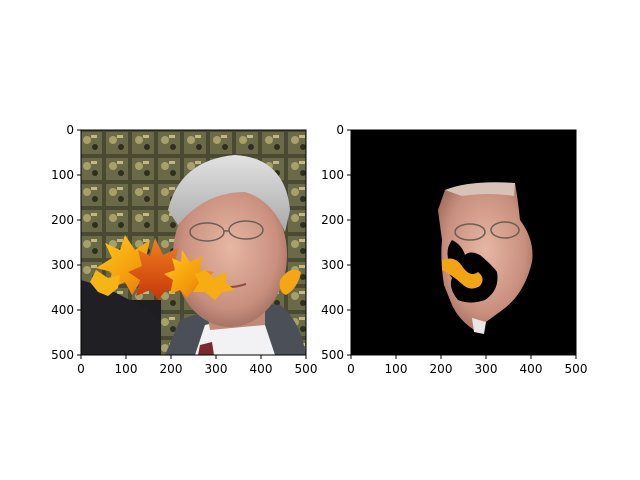 The image size is (640, 480). Describe the element at coordinates (479, 326) in the screenshot. I see `masked-neck-sliver` at that location.